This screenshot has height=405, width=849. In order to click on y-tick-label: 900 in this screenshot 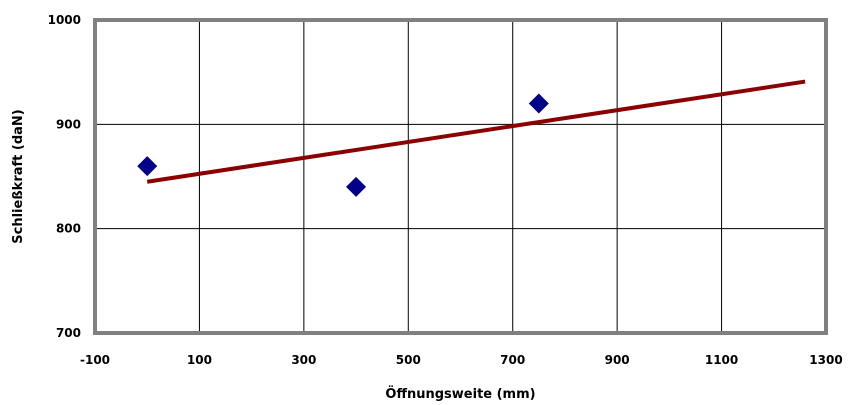, I will do `click(68, 124)`.